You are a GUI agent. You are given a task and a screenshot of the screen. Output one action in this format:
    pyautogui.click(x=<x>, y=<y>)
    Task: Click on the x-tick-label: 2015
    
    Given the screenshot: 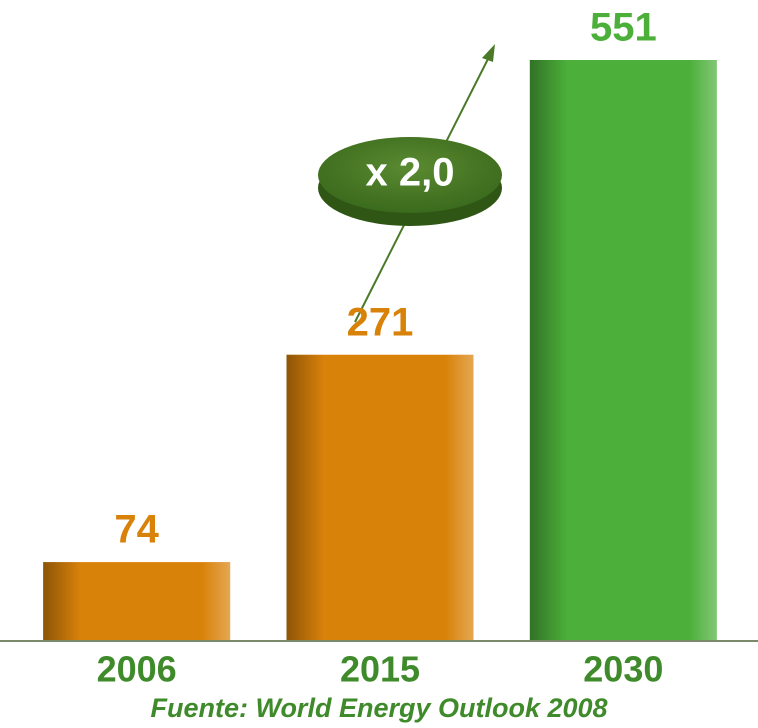 What is the action you would take?
    pyautogui.click(x=380, y=669)
    